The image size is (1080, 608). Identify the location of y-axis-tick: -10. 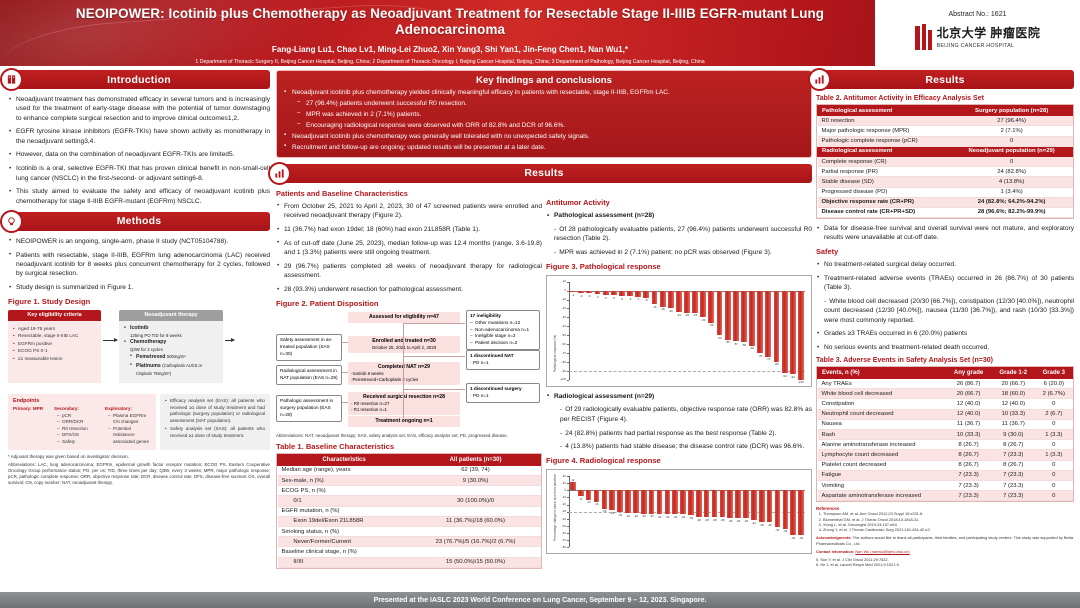
(563, 497).